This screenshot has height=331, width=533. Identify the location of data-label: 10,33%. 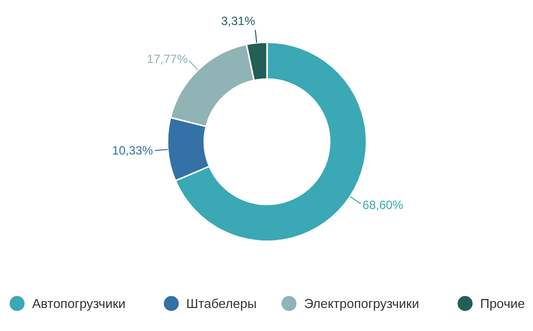
(133, 151).